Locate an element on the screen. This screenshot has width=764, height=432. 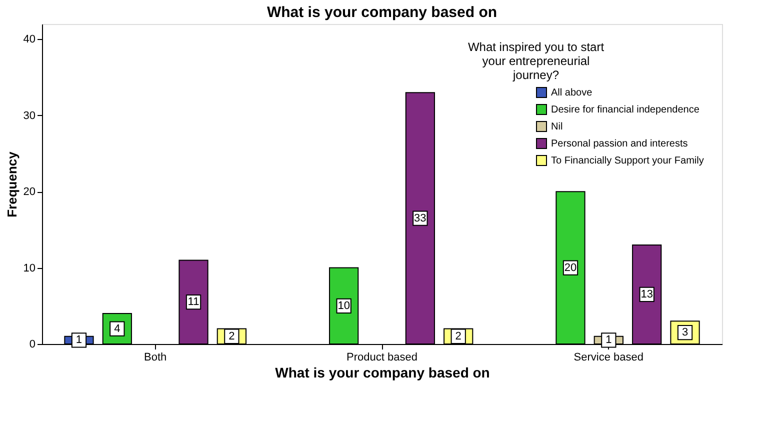
data-label: 4 is located at coordinates (117, 328).